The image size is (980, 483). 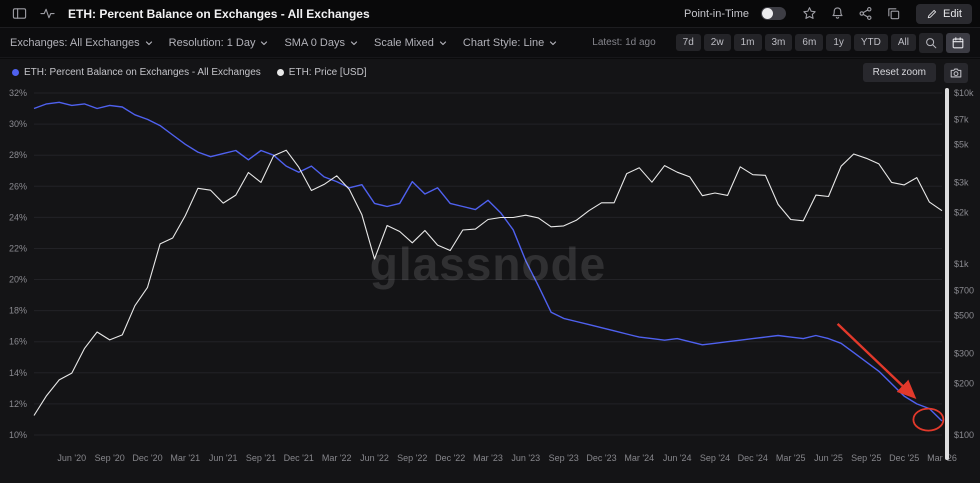 I want to click on x-axis-tick: Mar '25, so click(x=791, y=458).